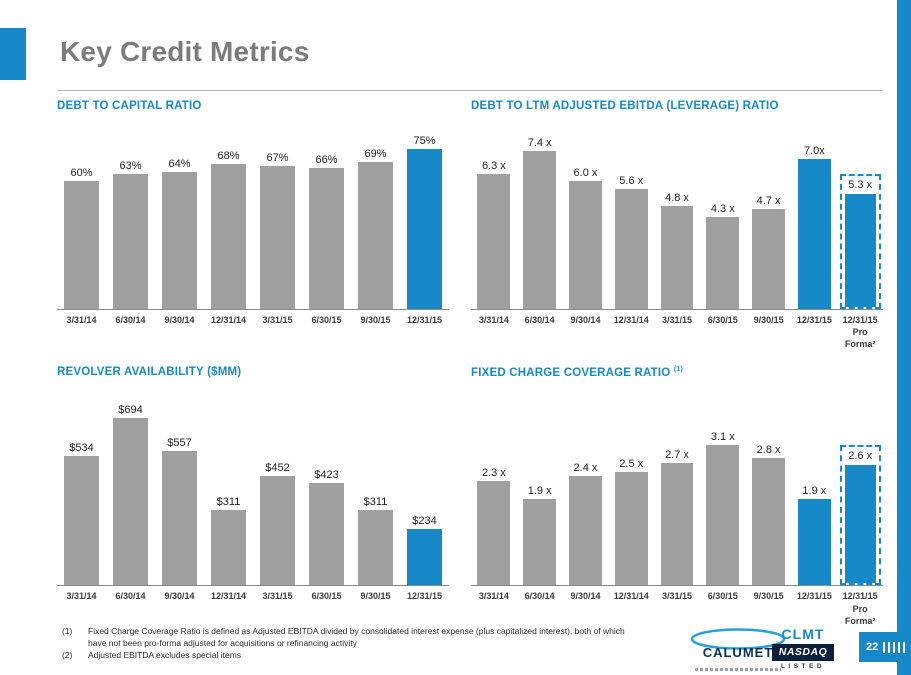  Describe the element at coordinates (571, 373) in the screenshot. I see `chart-title-text: FIXED CHARGE COVERAGE RATIO` at that location.